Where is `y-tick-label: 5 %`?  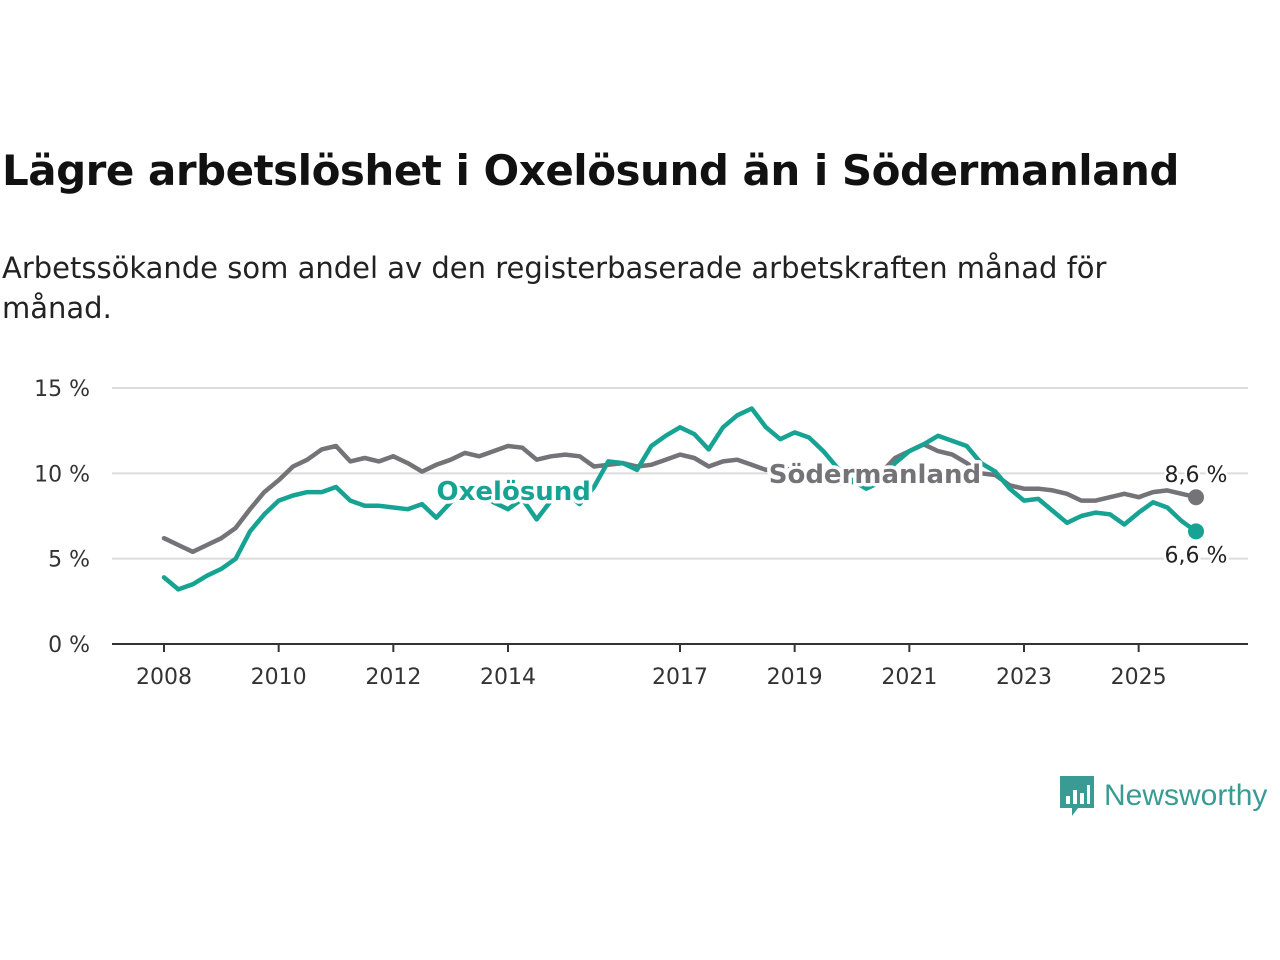 y-tick-label: 5 % is located at coordinates (69, 560).